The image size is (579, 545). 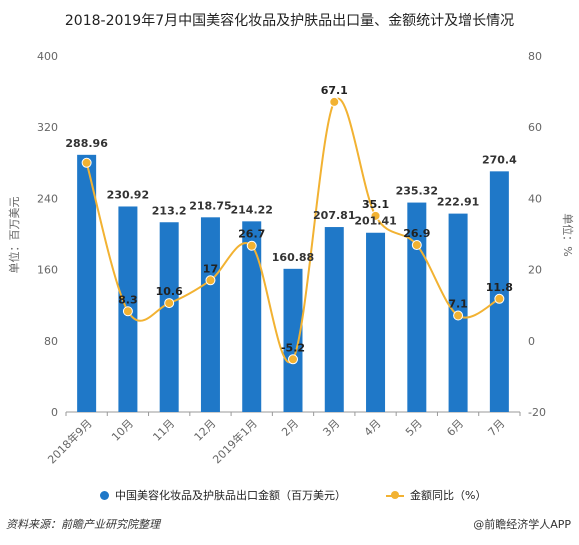 What do you see at coordinates (535, 127) in the screenshot?
I see `y2-tick-label: 60` at bounding box center [535, 127].